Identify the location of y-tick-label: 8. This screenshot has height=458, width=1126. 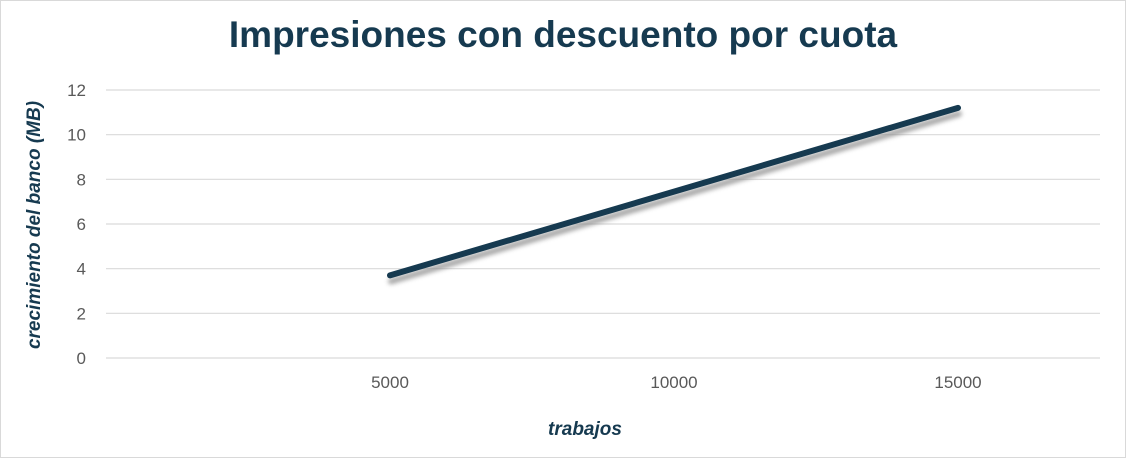
(81, 179).